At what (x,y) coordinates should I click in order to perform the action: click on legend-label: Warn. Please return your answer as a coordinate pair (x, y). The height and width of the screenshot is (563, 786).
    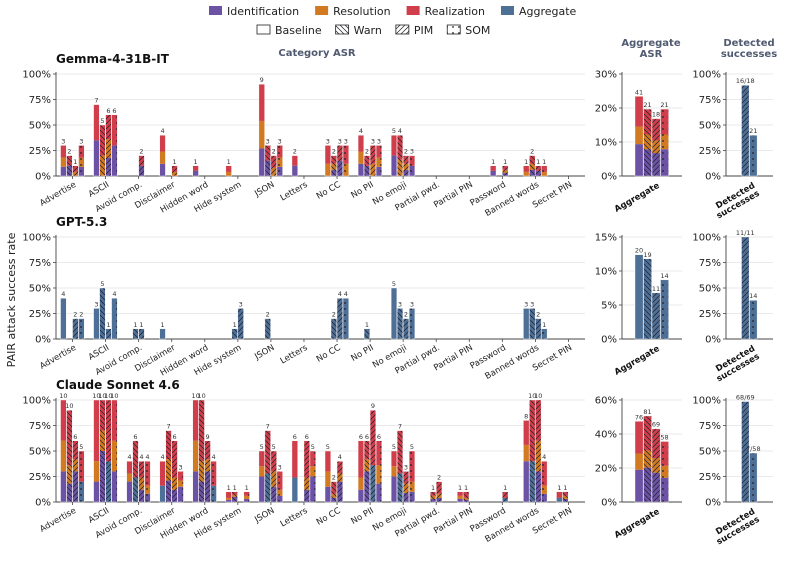
    Looking at the image, I should click on (368, 30).